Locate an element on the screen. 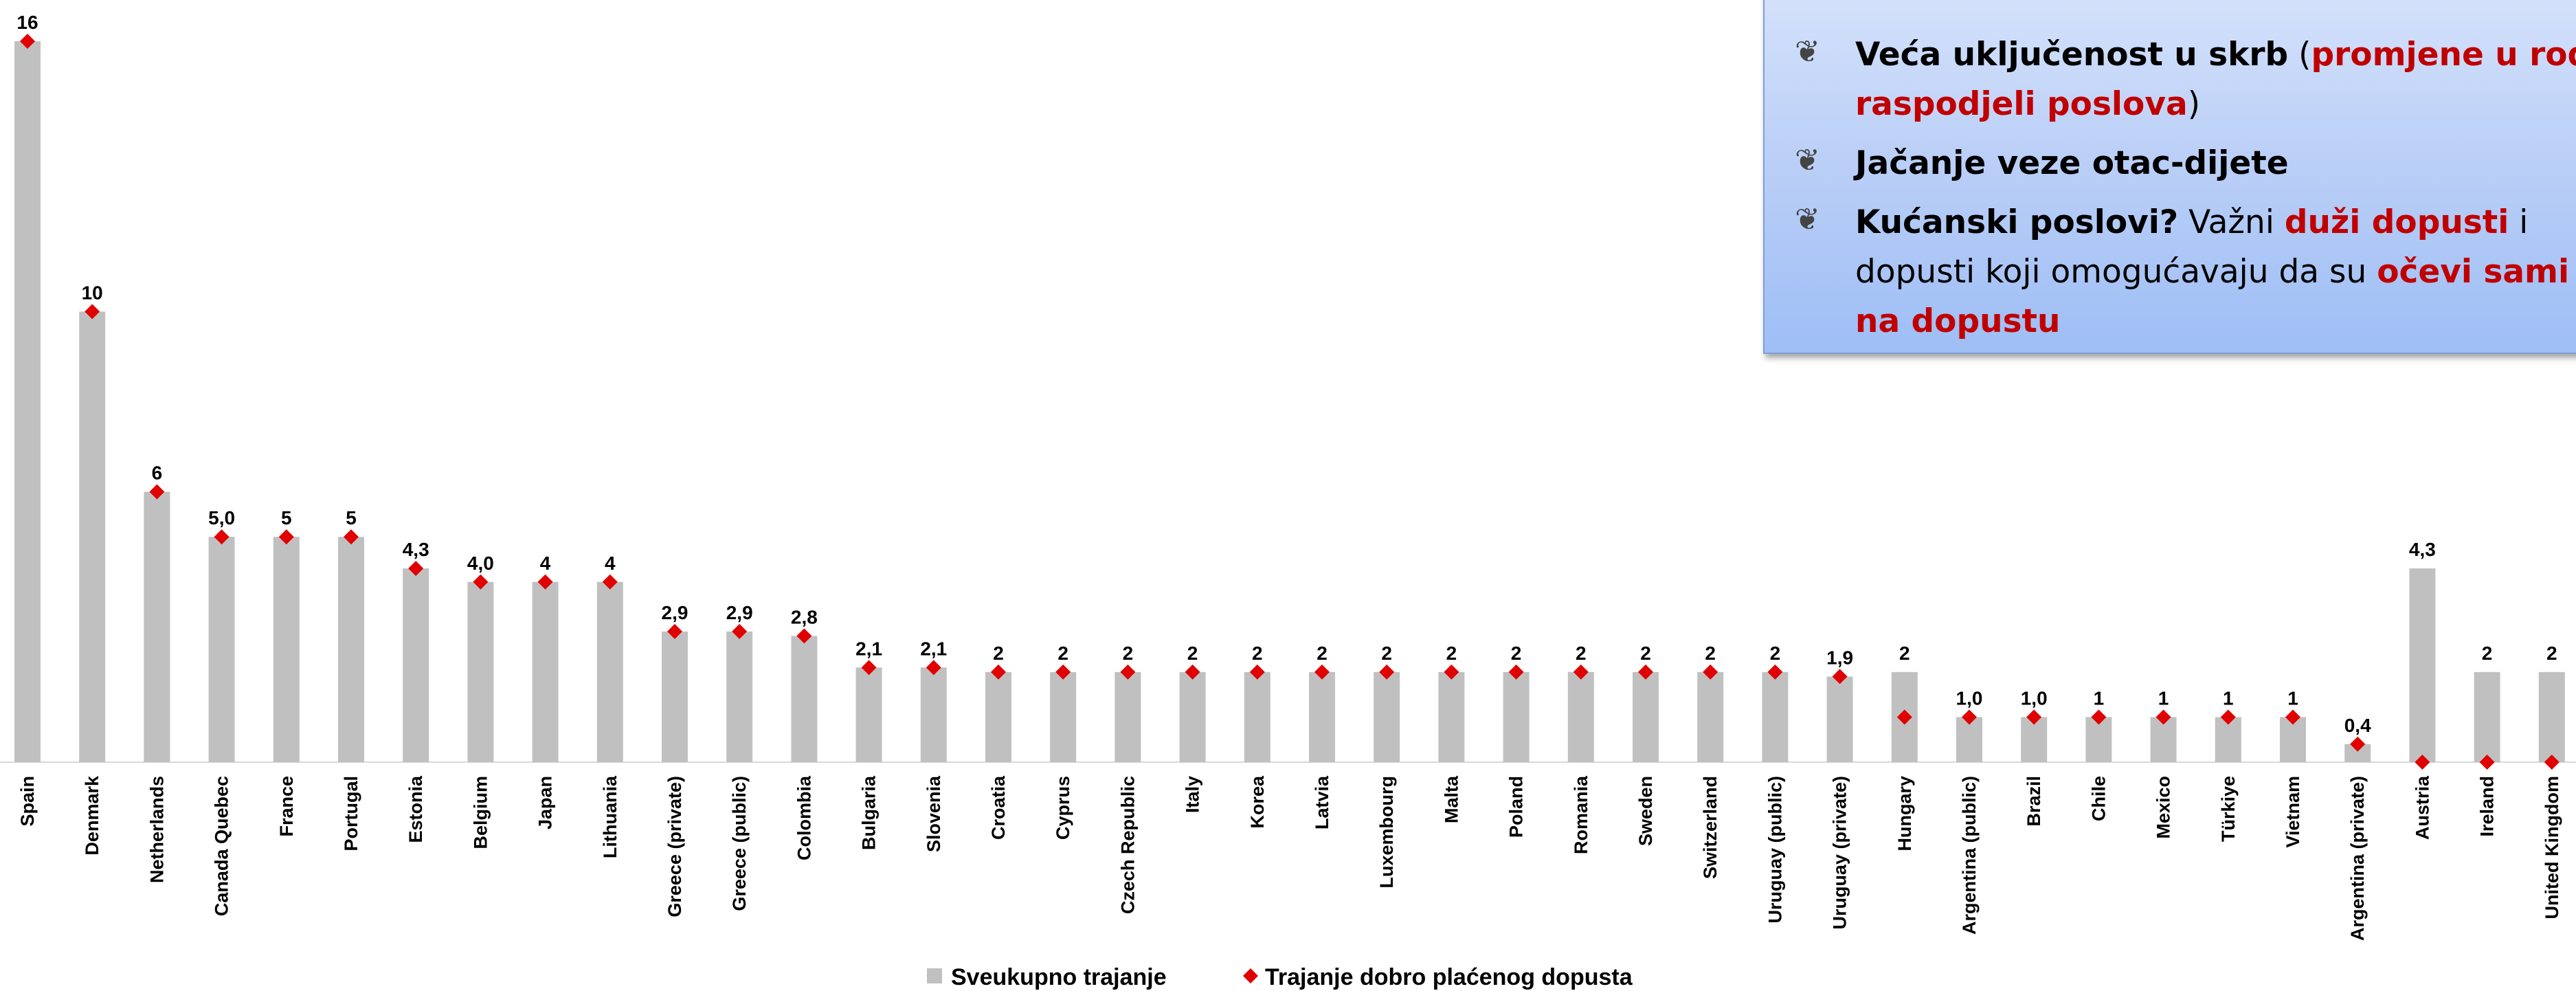 Image resolution: width=2576 pixels, height=991 pixels. category-label: Slovenia is located at coordinates (934, 813).